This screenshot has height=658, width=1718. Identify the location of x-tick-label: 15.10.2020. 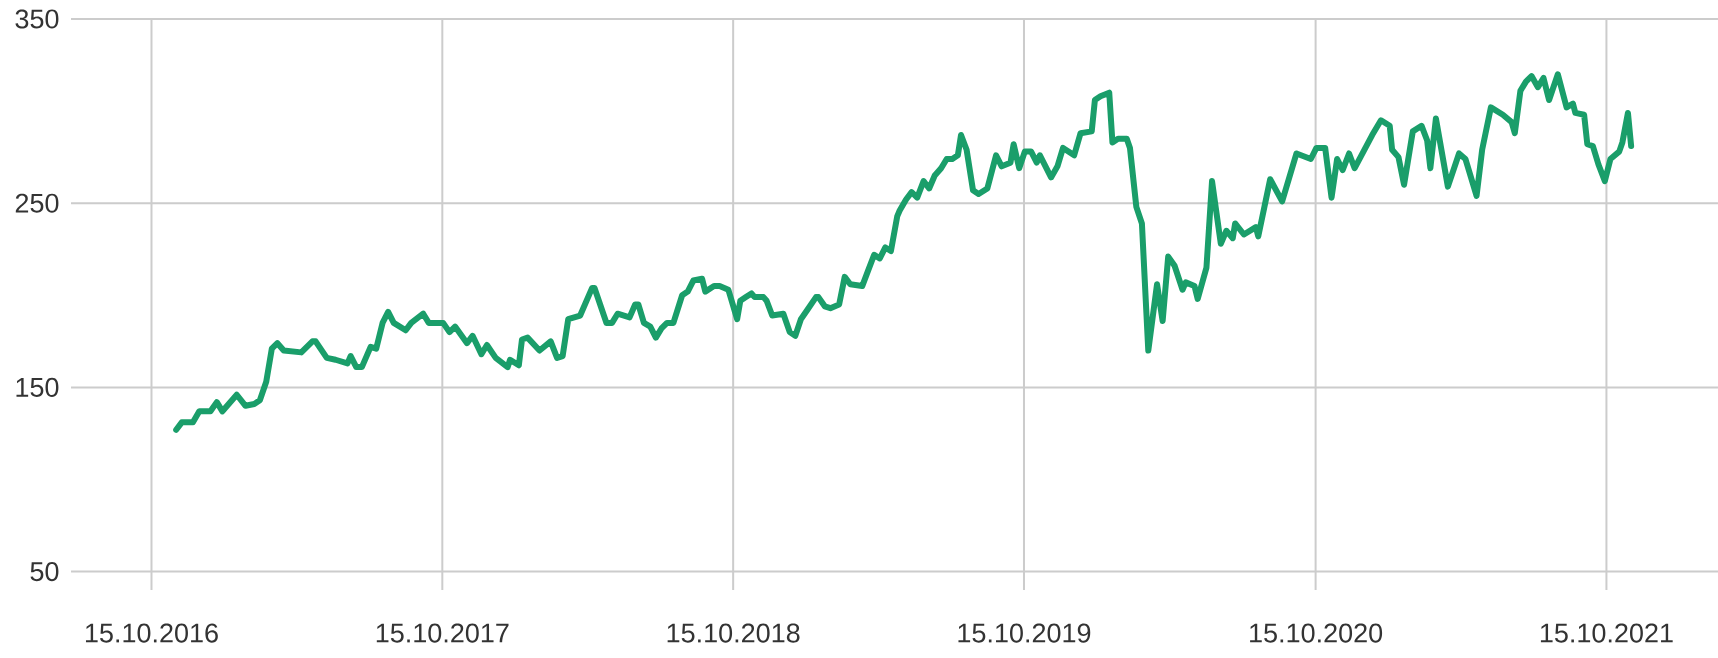
(1316, 633).